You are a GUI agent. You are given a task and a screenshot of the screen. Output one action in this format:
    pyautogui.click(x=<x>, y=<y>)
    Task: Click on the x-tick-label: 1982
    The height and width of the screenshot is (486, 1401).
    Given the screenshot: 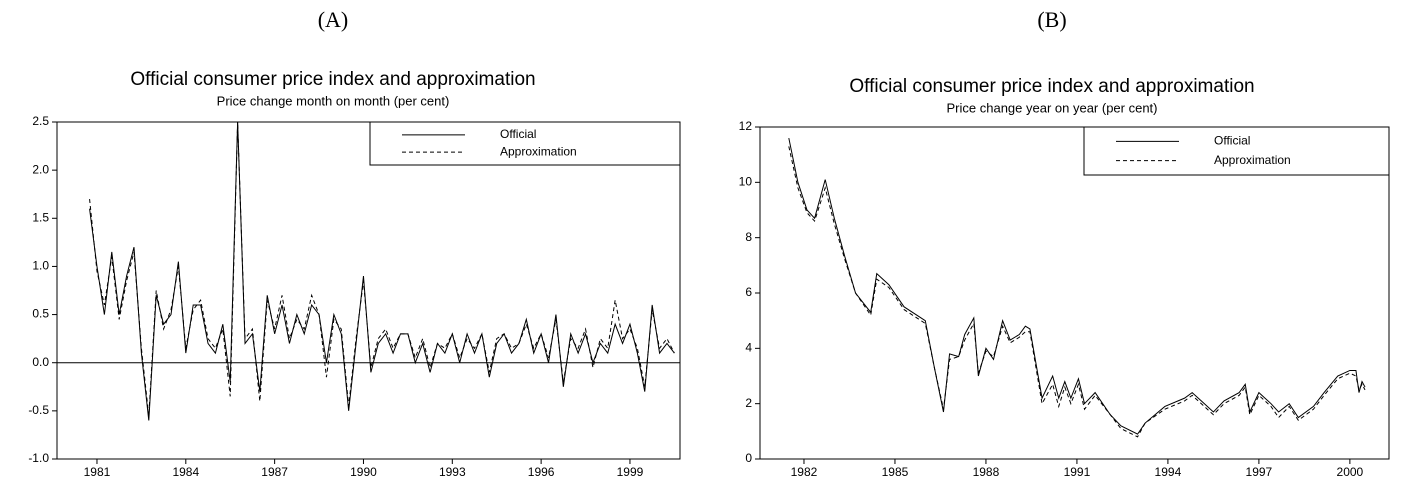 What is the action you would take?
    pyautogui.click(x=804, y=472)
    